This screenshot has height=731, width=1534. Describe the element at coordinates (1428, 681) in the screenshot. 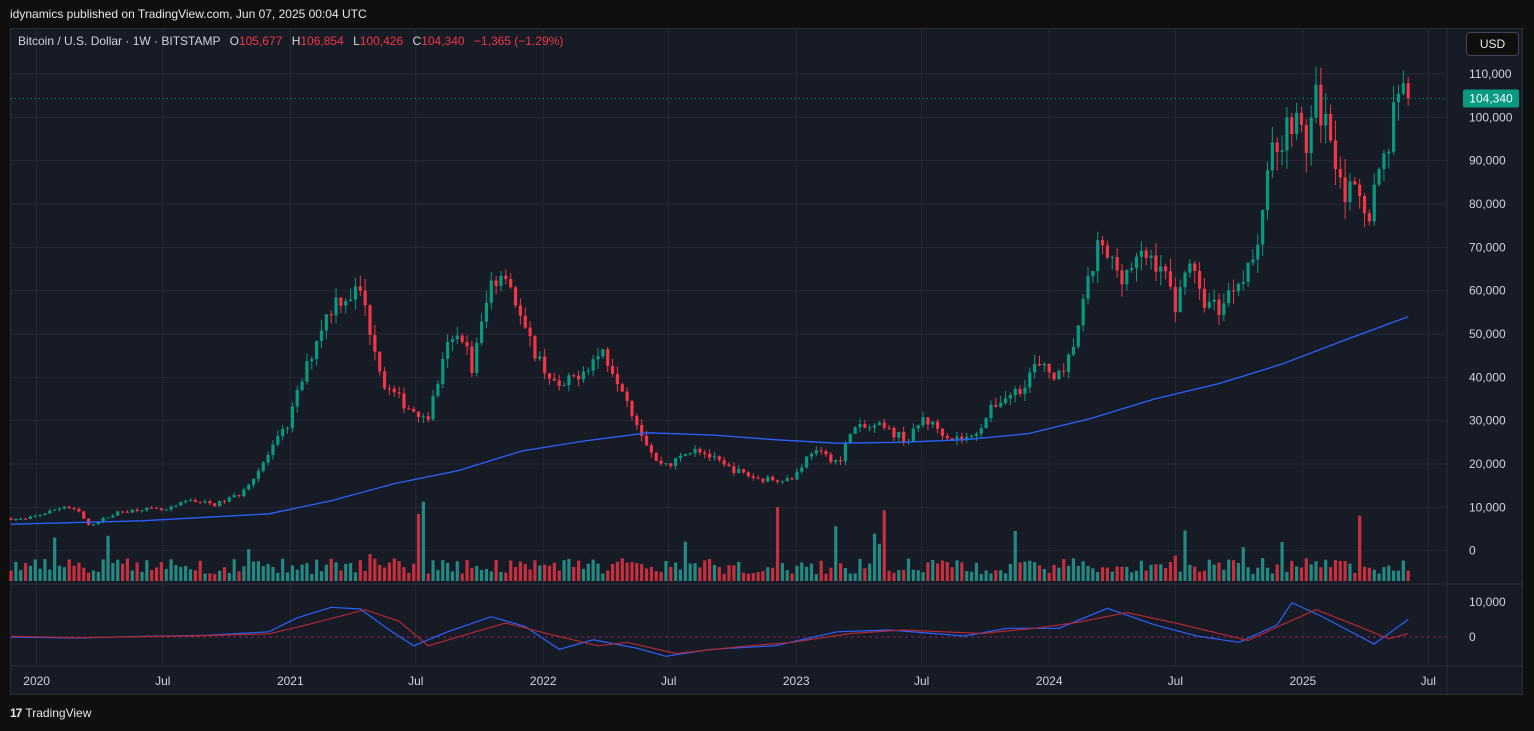

I see `time-tick-label: Jul` at that location.